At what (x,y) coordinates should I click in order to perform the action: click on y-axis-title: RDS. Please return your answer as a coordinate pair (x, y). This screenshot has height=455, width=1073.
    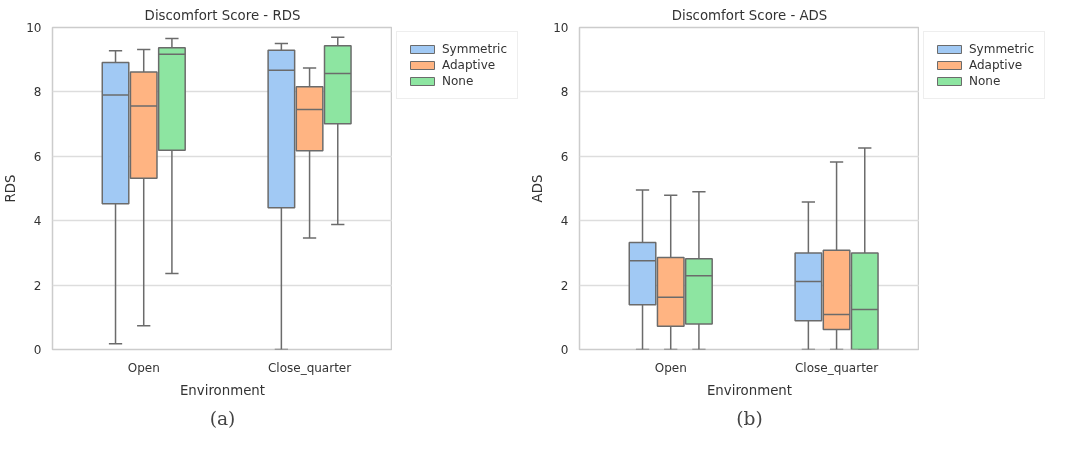
    Looking at the image, I should click on (11, 188).